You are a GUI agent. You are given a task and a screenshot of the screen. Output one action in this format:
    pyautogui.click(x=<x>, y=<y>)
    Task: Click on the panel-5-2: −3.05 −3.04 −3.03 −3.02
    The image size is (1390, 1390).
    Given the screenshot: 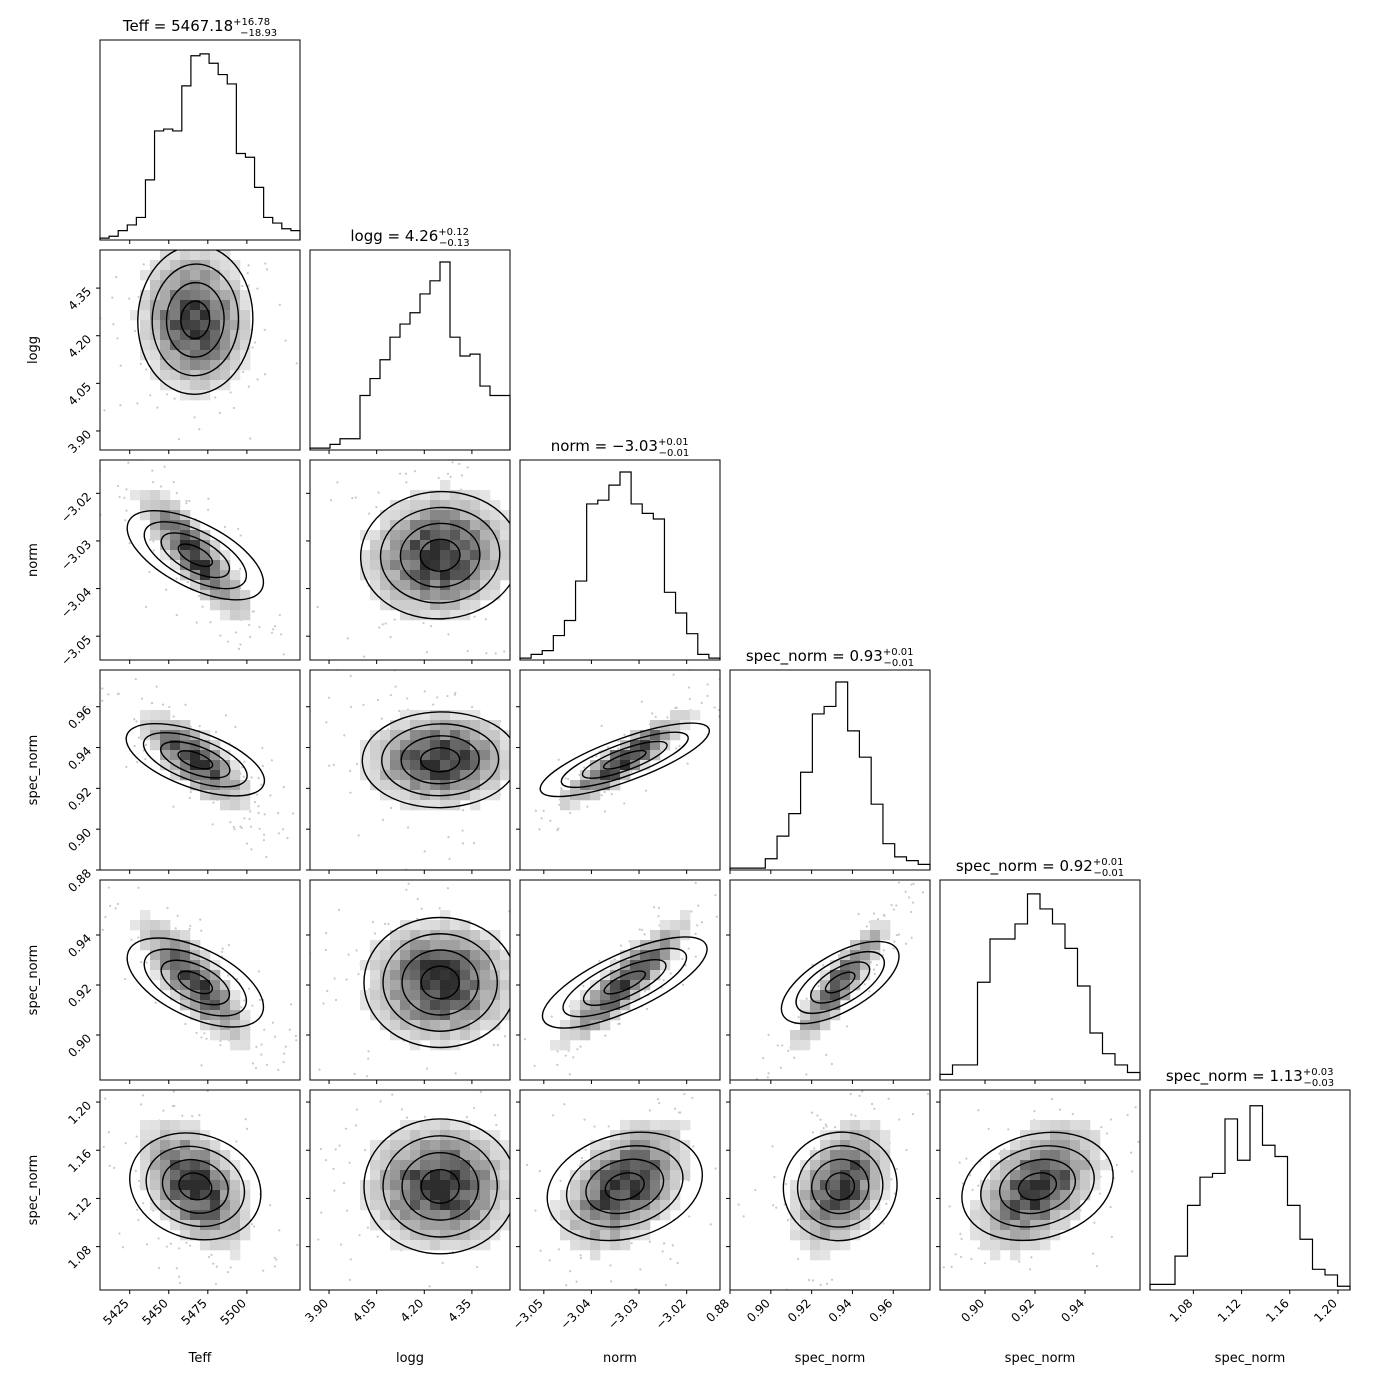 What is the action you would take?
    pyautogui.click(x=615, y=1210)
    